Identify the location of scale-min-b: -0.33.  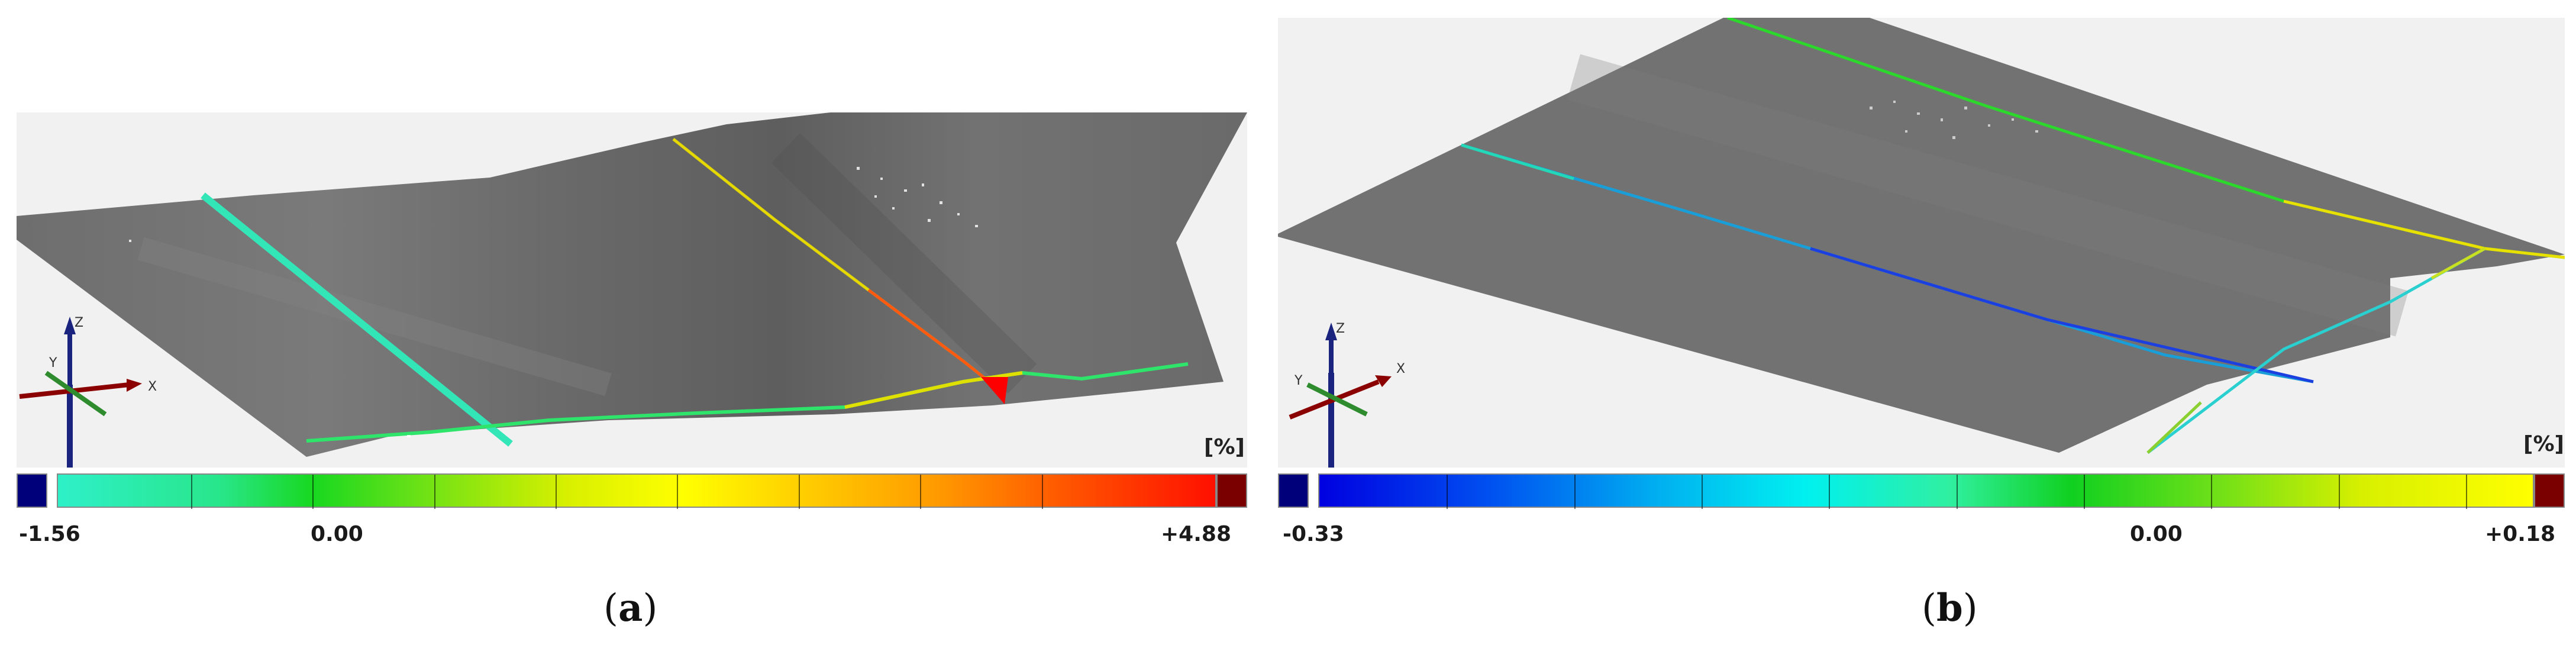
(1313, 534).